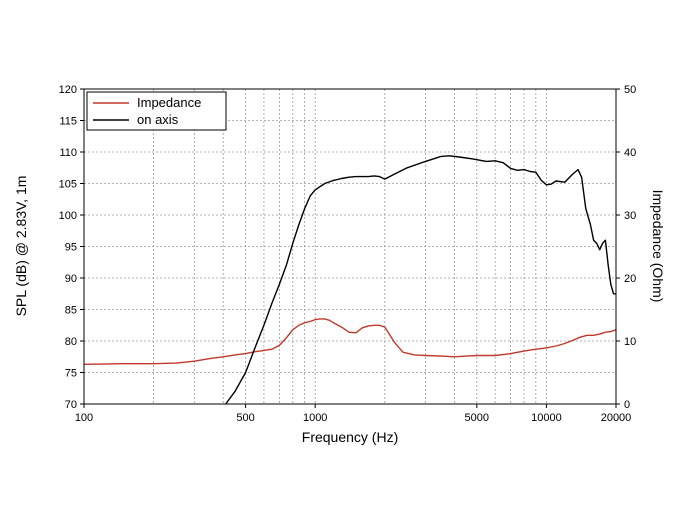 This screenshot has height=525, width=700. What do you see at coordinates (616, 418) in the screenshot?
I see `x-tick-label: 20000` at bounding box center [616, 418].